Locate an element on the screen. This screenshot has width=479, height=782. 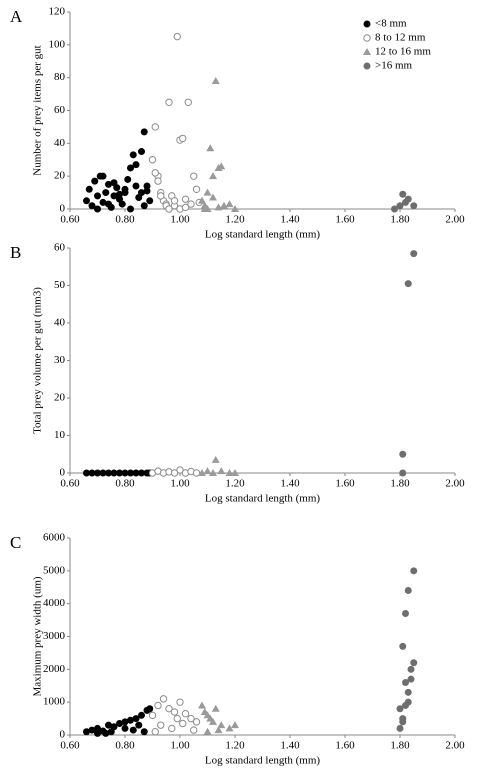
x-axis-title: Log standard length (mm) is located at coordinates (263, 761).